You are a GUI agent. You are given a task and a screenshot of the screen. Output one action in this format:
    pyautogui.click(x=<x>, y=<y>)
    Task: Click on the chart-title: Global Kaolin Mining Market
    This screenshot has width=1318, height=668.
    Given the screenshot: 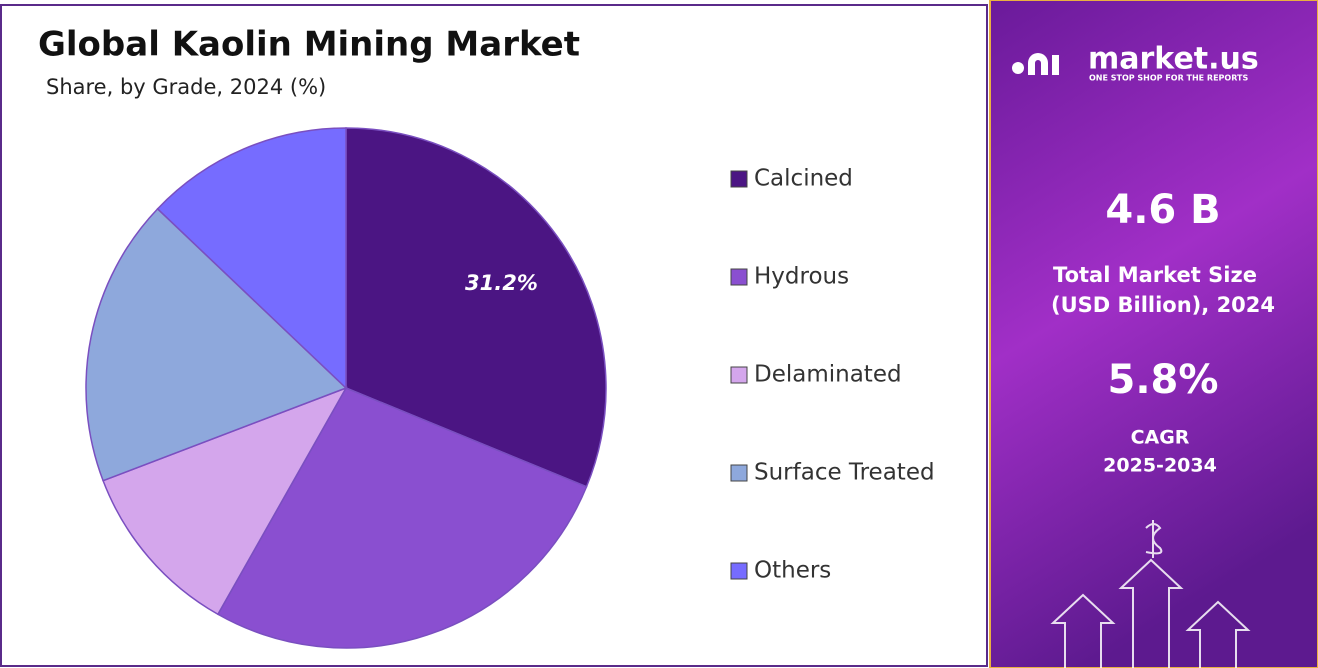 What is the action you would take?
    pyautogui.click(x=309, y=45)
    